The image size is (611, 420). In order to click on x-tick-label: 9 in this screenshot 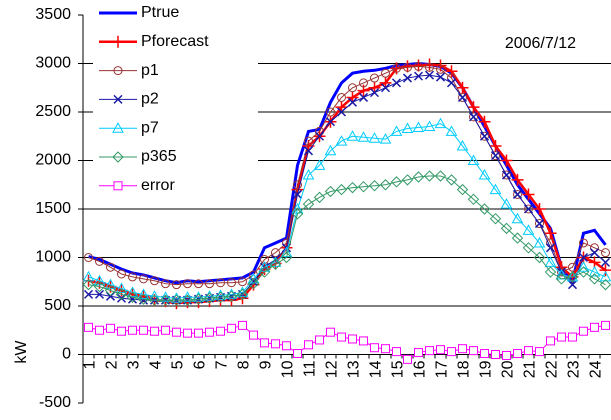, I will do `click(266, 364)`.